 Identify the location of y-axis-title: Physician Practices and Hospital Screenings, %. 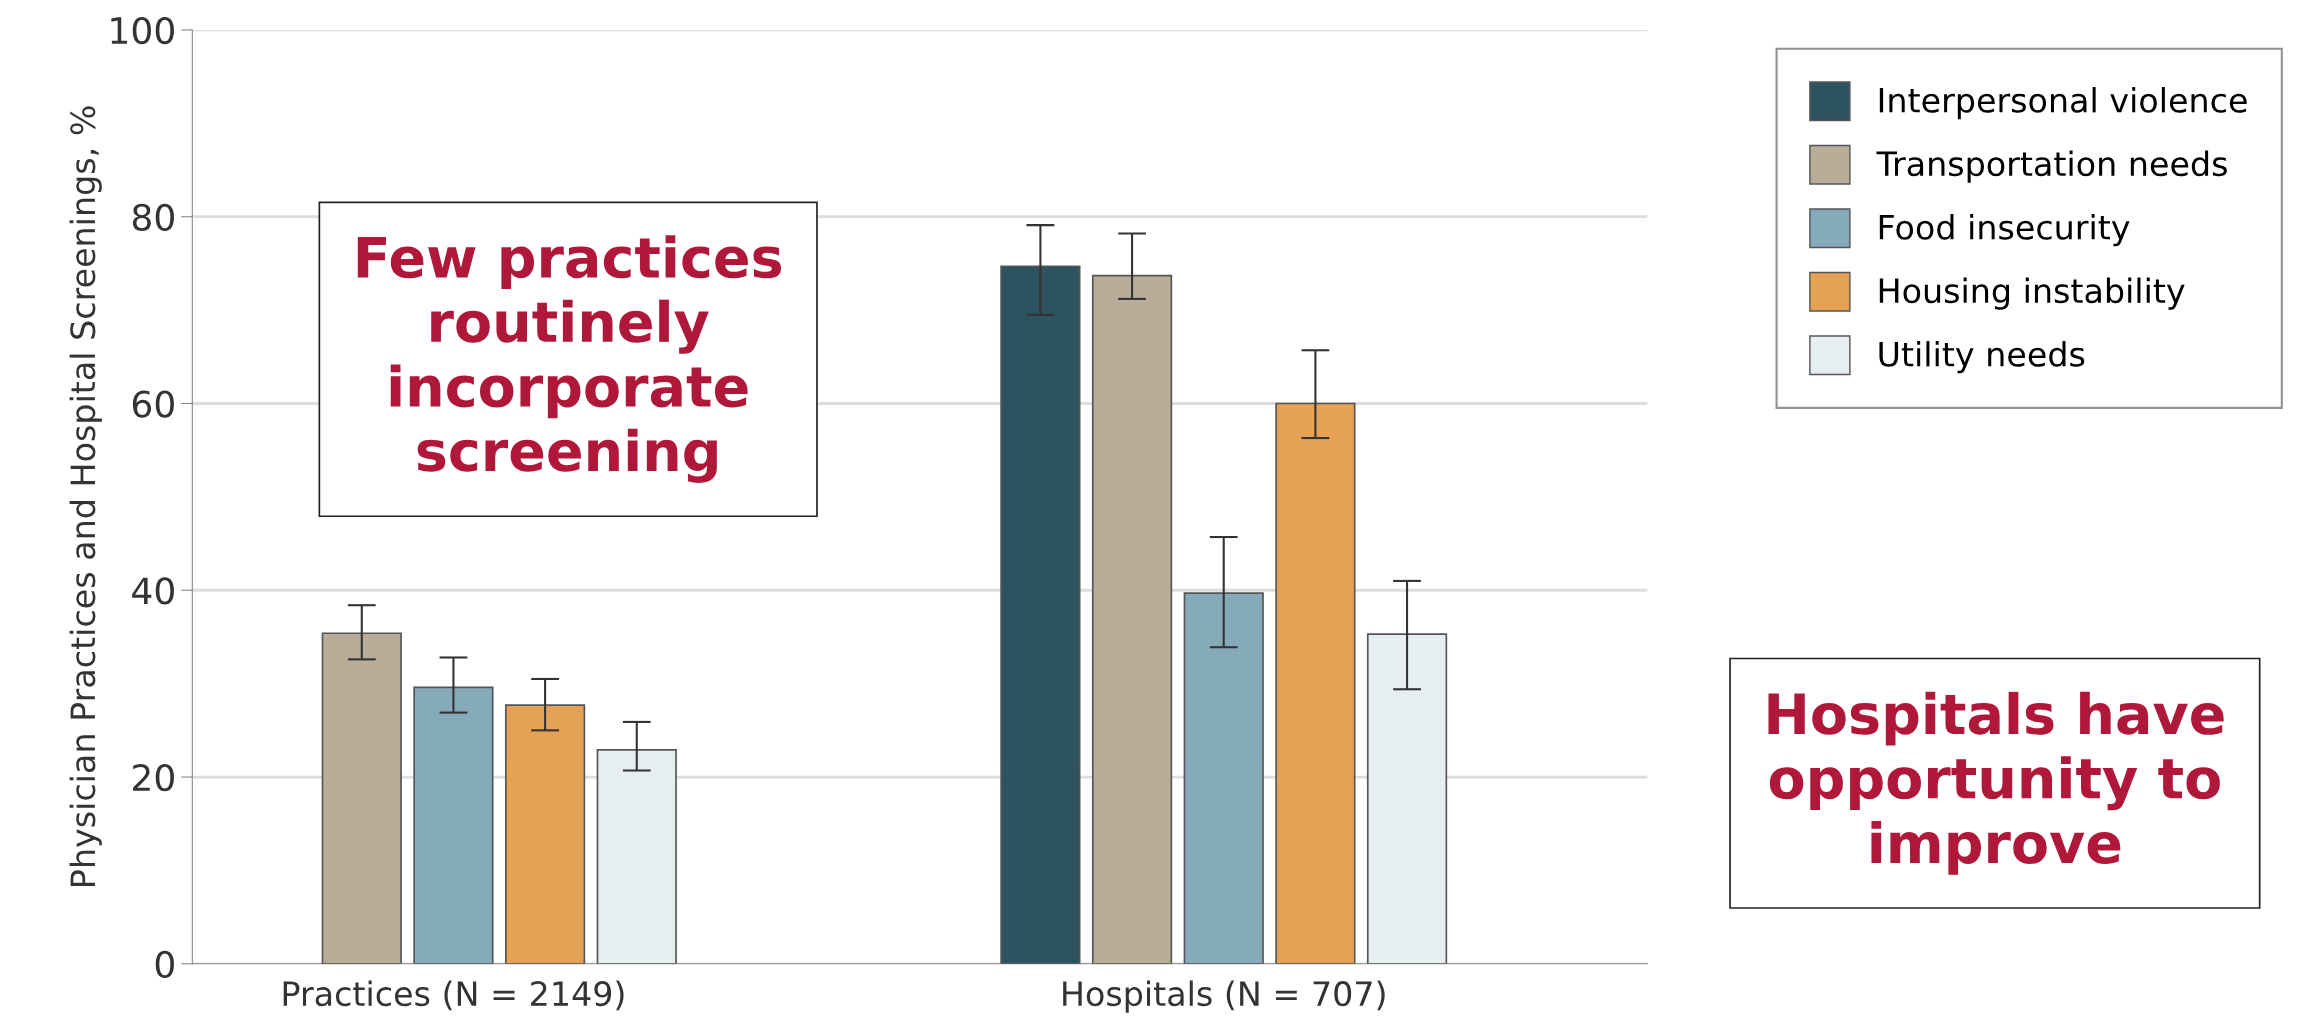
(85, 496).